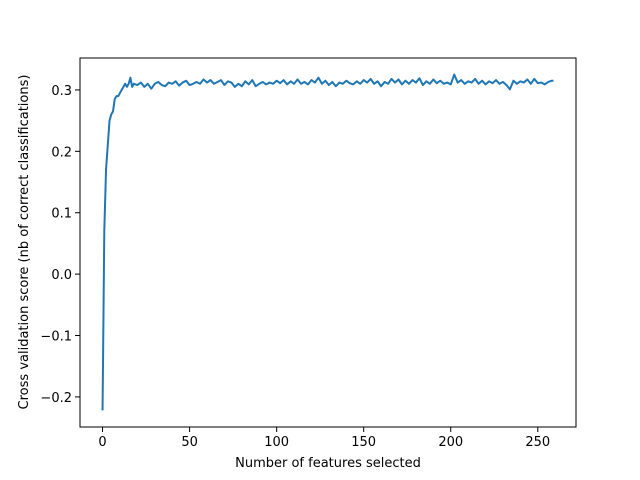 Image resolution: width=640 pixels, height=480 pixels. I want to click on x-tick-label: 200, so click(450, 442).